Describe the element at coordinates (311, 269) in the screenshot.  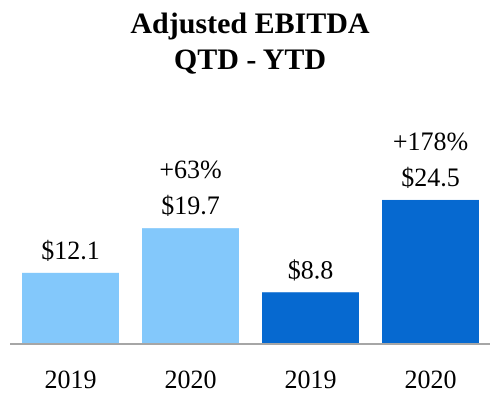
I see `value-label-3: $8.8` at that location.